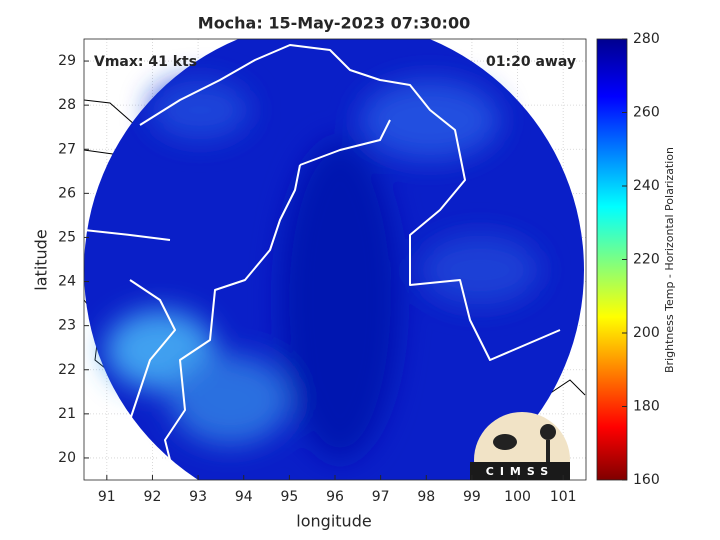 The height and width of the screenshot is (540, 720). Describe the element at coordinates (520, 471) in the screenshot. I see `logo-text: CIMSS` at that location.